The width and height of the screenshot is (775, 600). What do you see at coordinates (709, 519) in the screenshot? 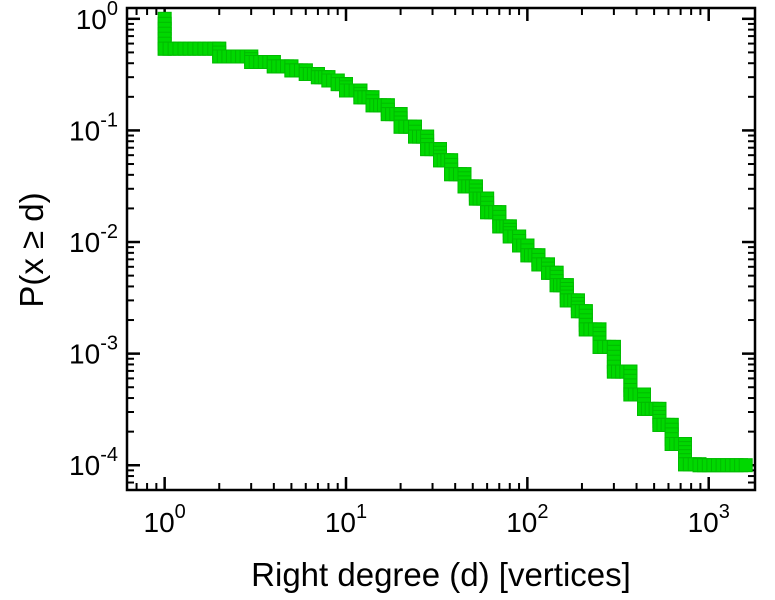
I see `tick-label: 10³` at bounding box center [709, 519].